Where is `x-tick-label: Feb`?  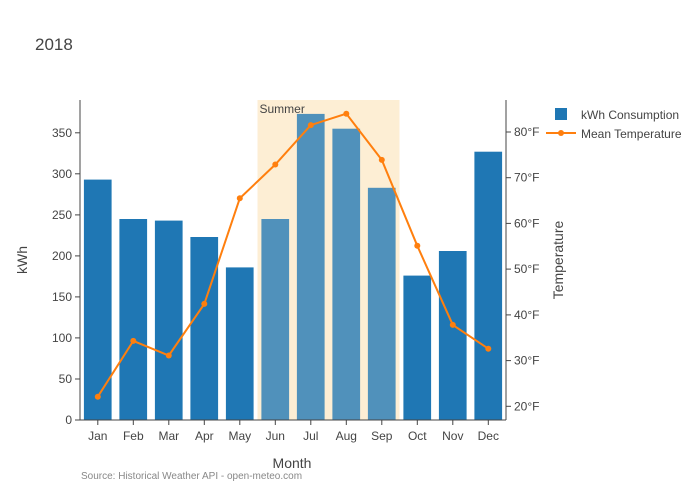 x-tick-label: Feb is located at coordinates (133, 436).